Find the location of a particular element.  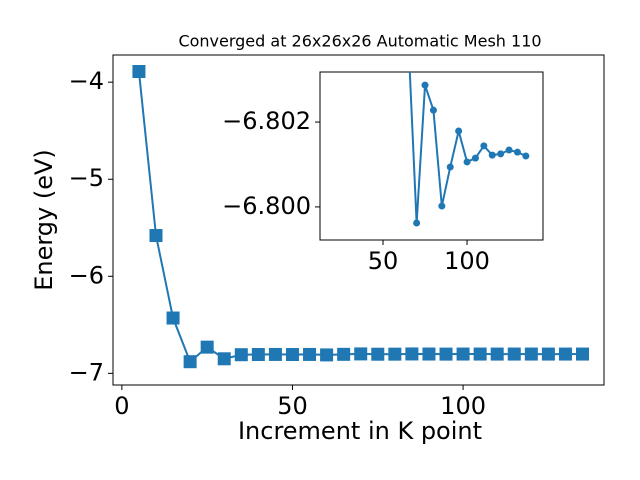

x-tick-label: 0 is located at coordinates (121, 406).